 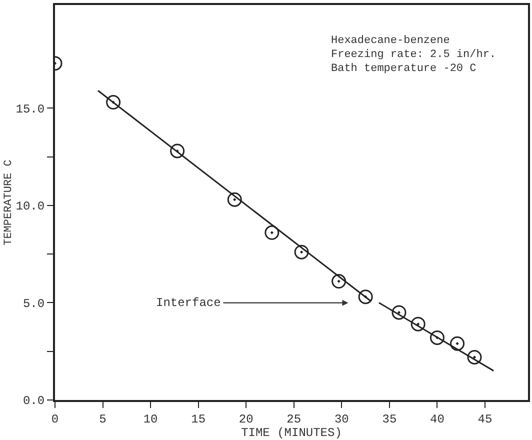 I want to click on x-tick-label: 40, so click(x=437, y=419).